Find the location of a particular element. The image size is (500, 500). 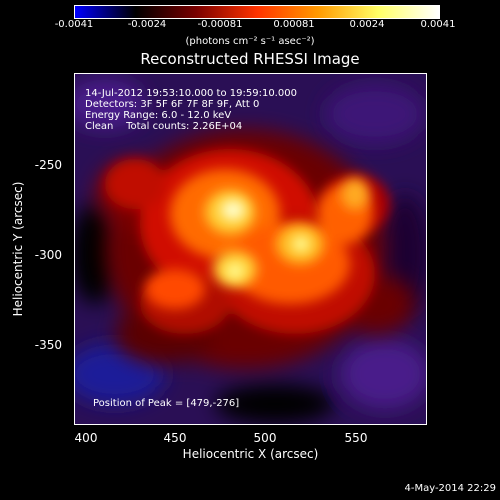

colorbar-tick: -0.00081 is located at coordinates (220, 24).